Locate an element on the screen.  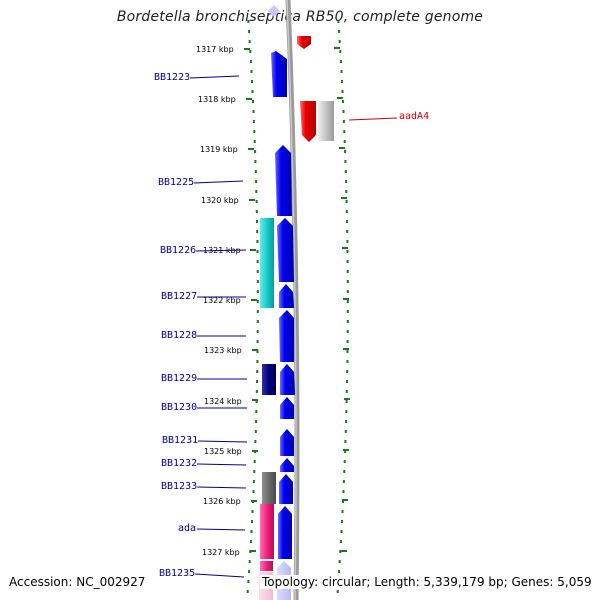
gene-bb1227-arrow is located at coordinates (286, 296).